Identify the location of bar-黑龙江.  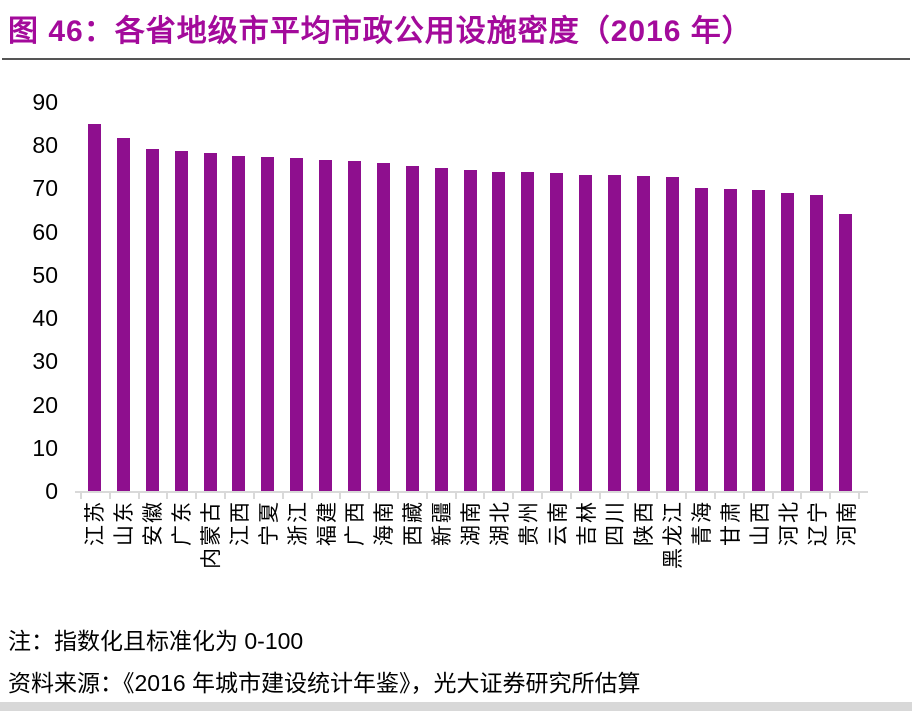
(672, 334).